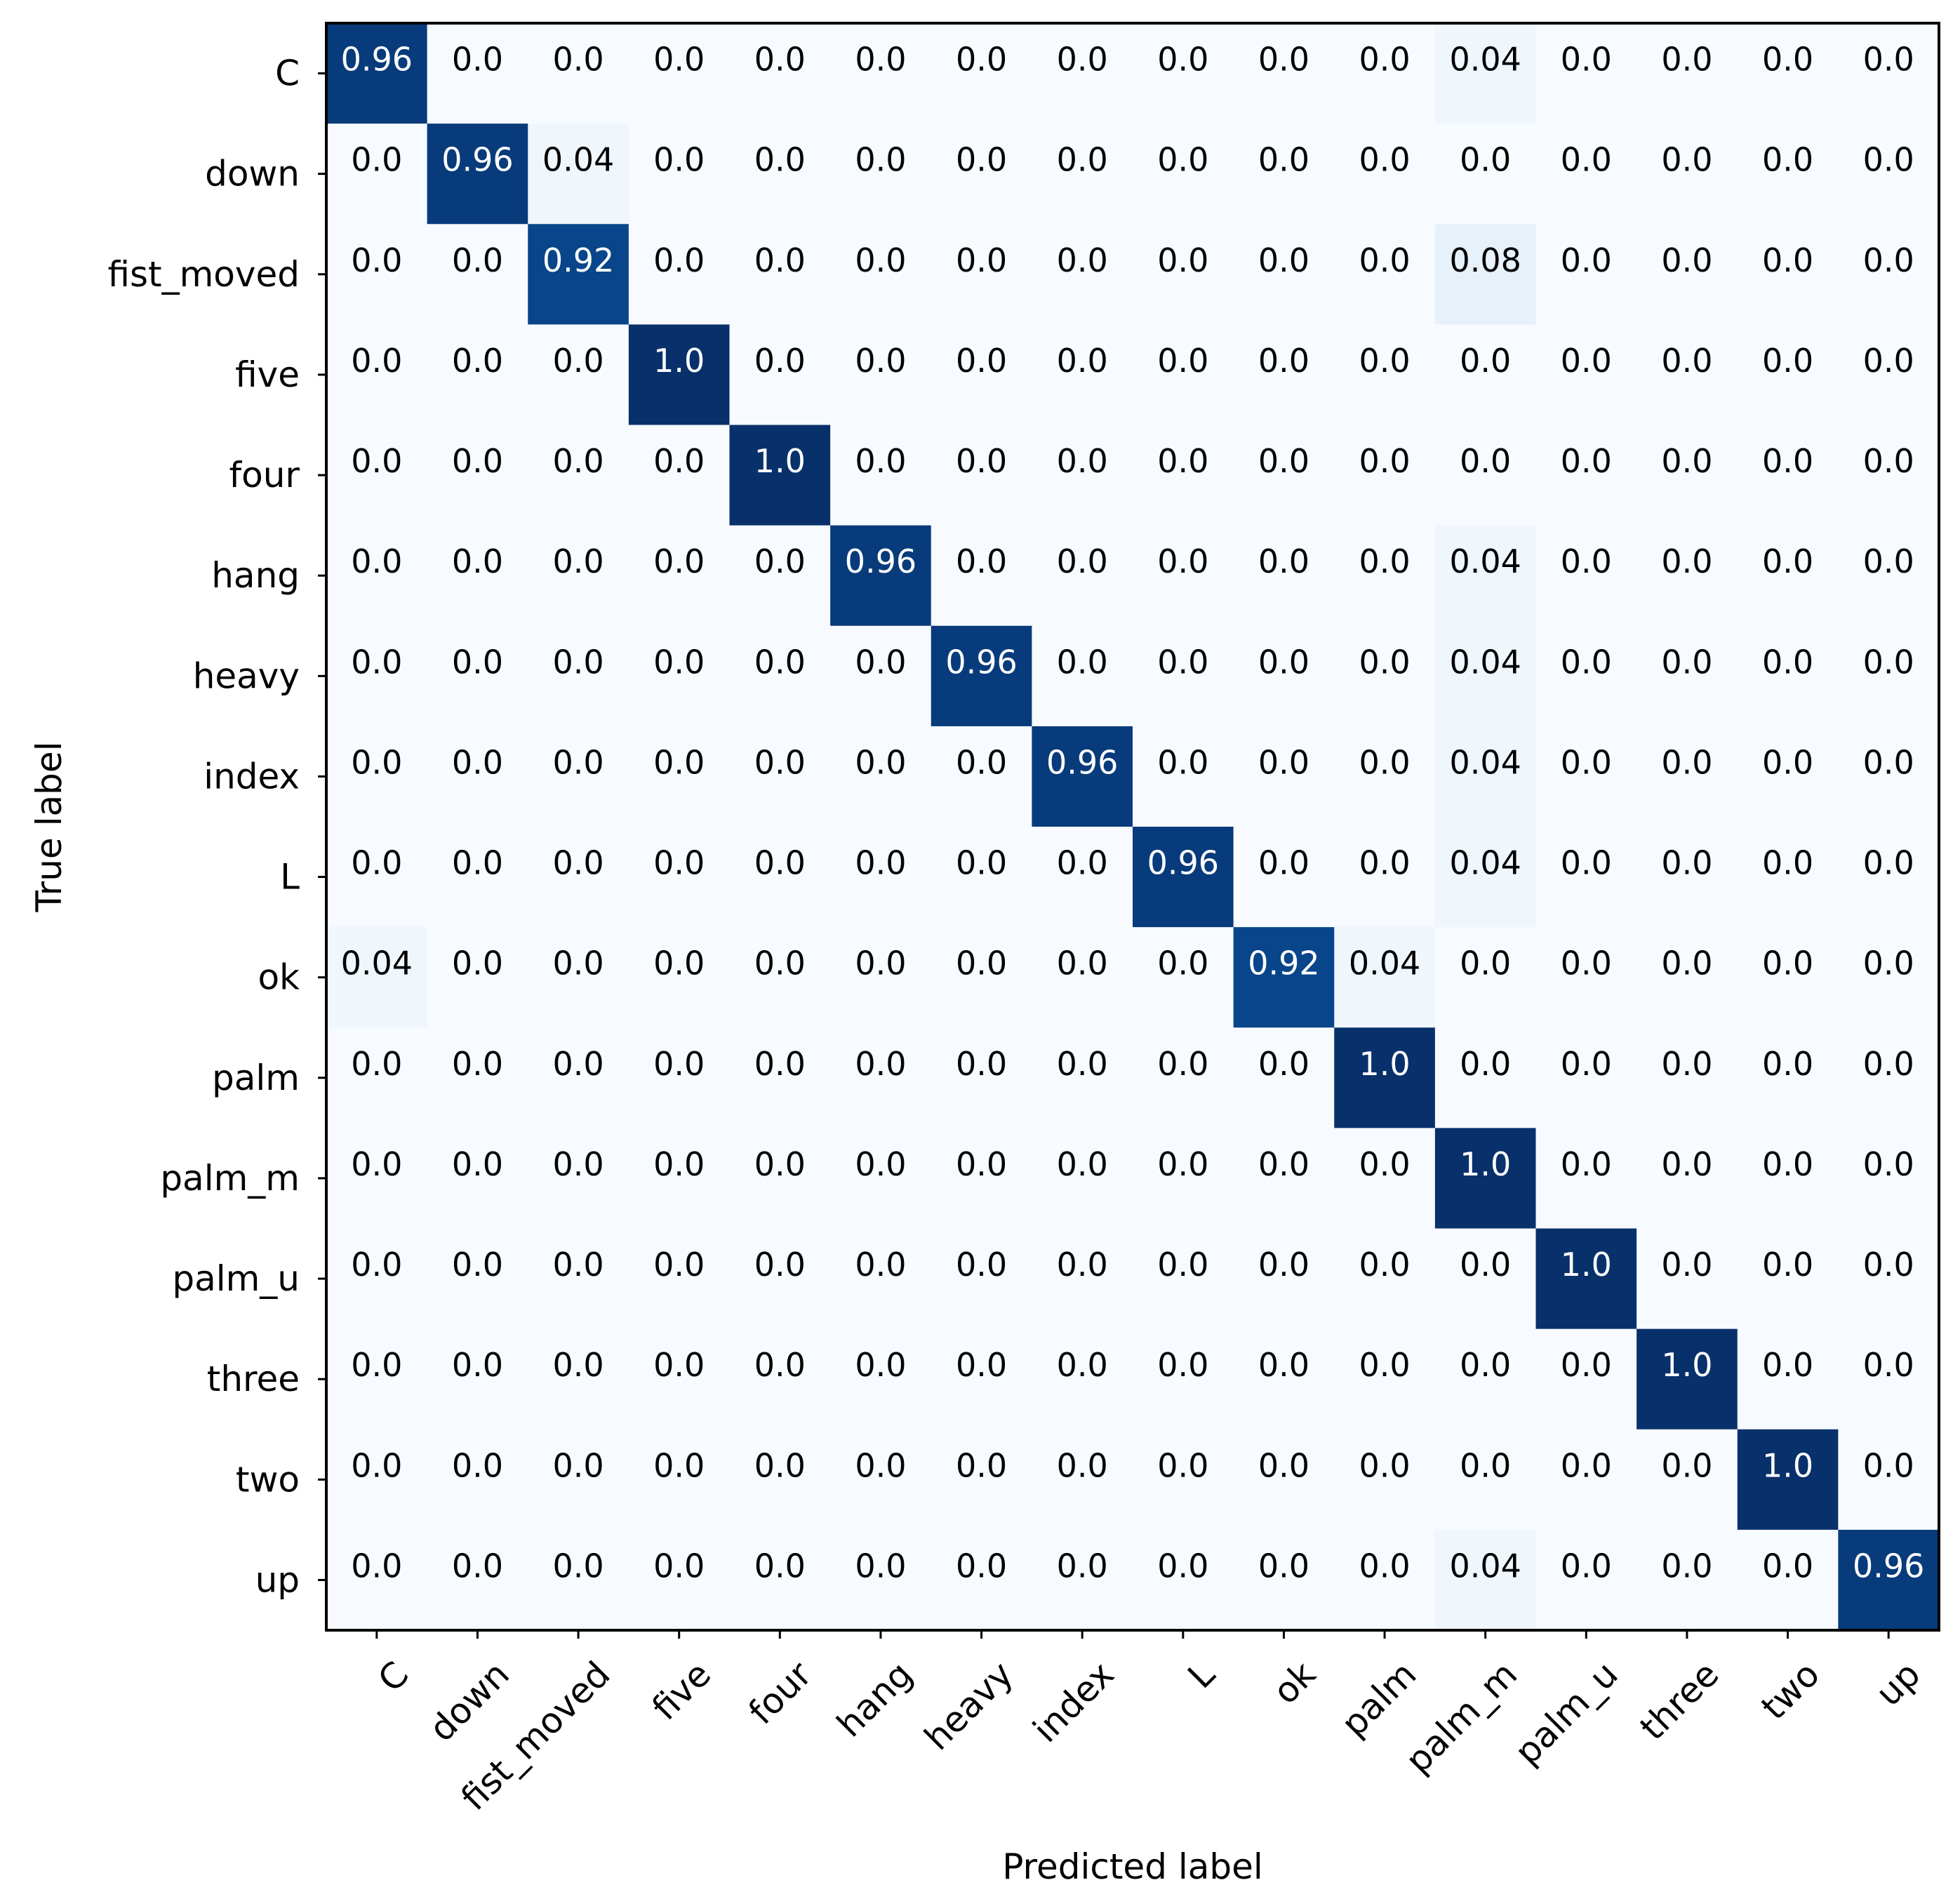 This screenshot has height=1899, width=1960. I want to click on cell-c-four, so click(780, 73).